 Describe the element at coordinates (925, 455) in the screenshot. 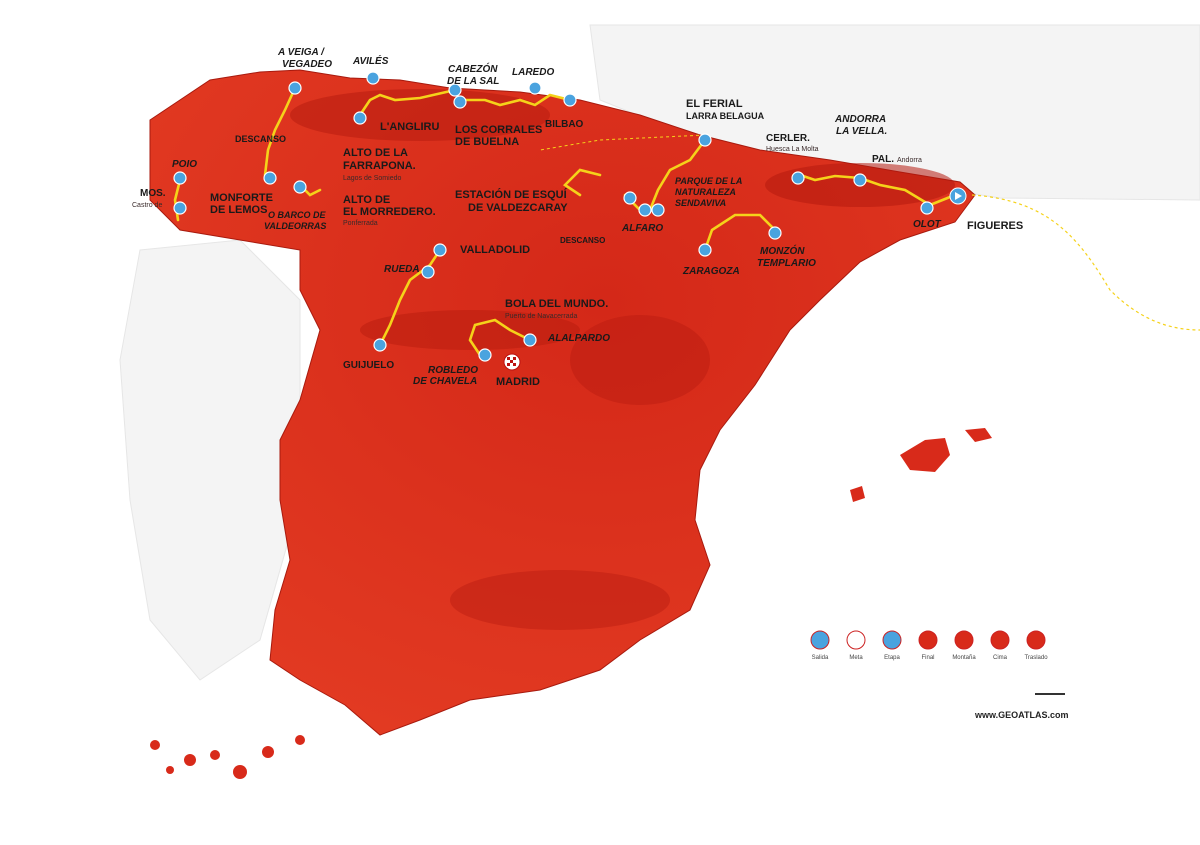

I see `mallorca` at that location.